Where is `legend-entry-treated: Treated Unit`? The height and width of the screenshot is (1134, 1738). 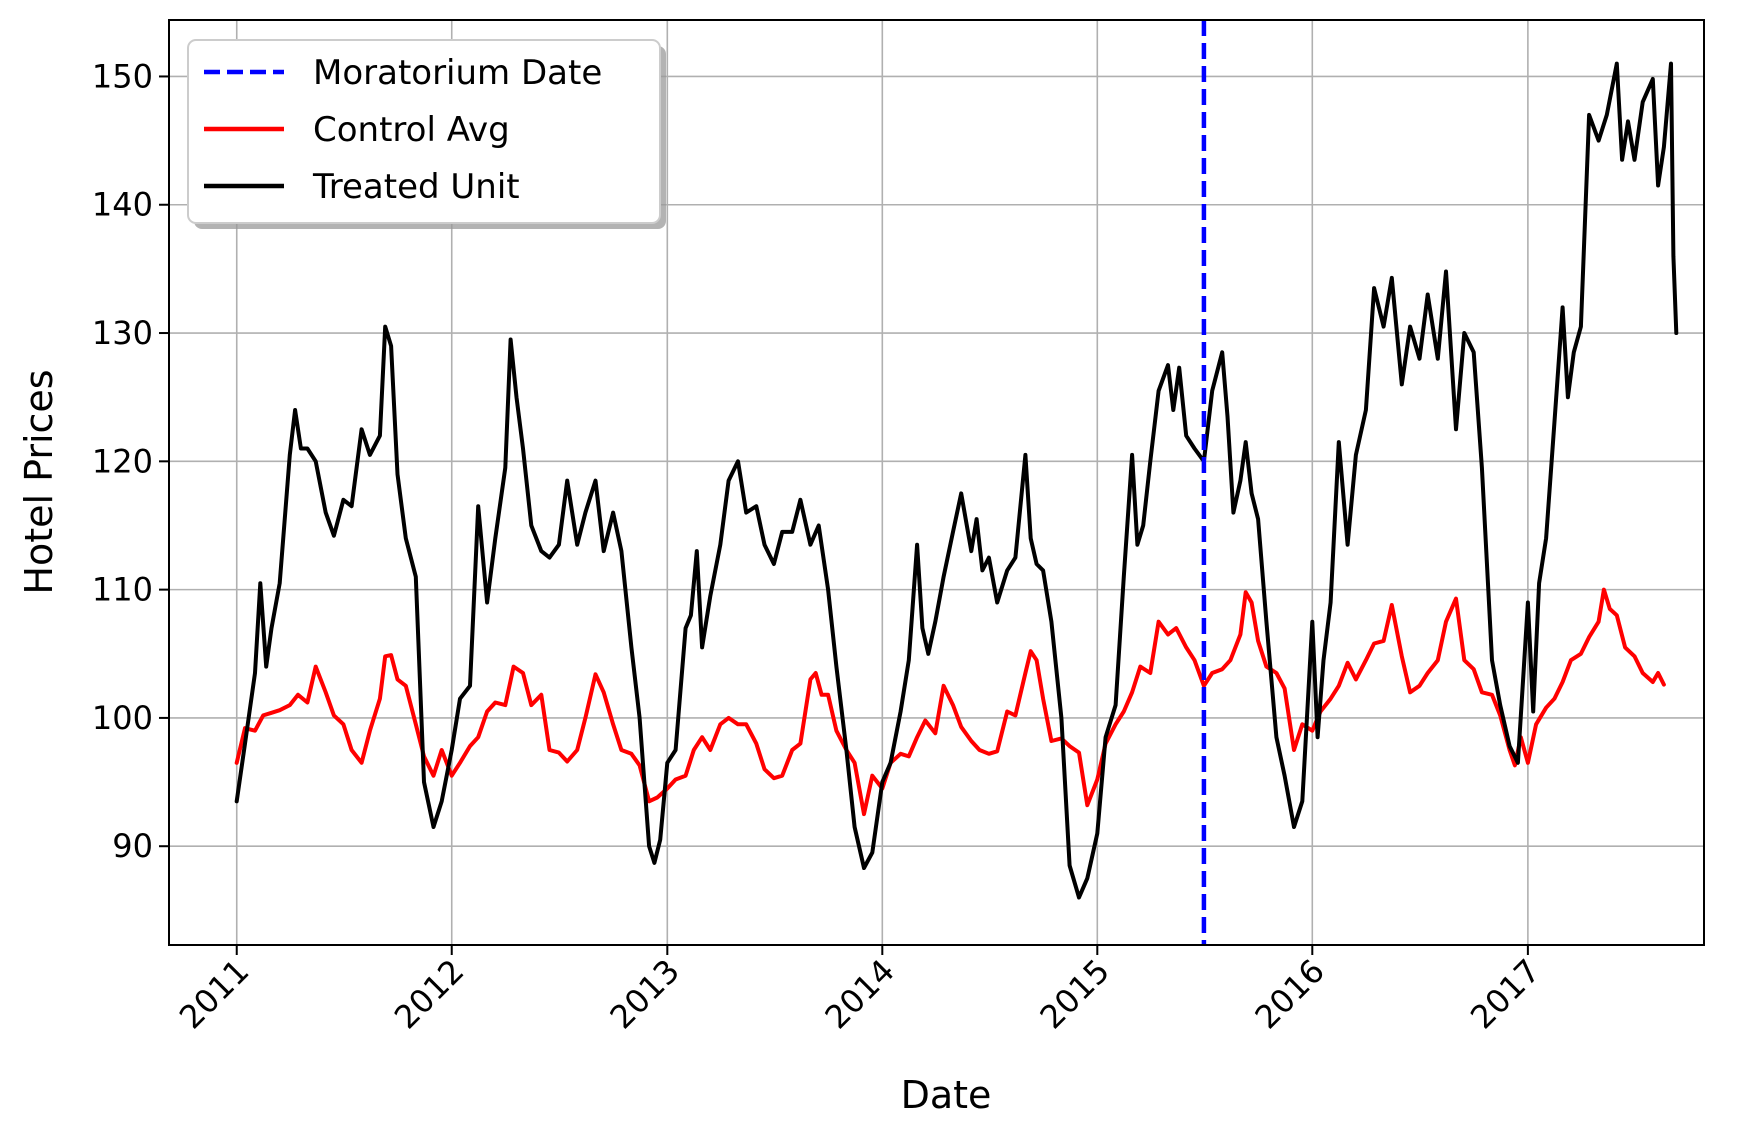
legend-entry-treated: Treated Unit is located at coordinates (362, 187).